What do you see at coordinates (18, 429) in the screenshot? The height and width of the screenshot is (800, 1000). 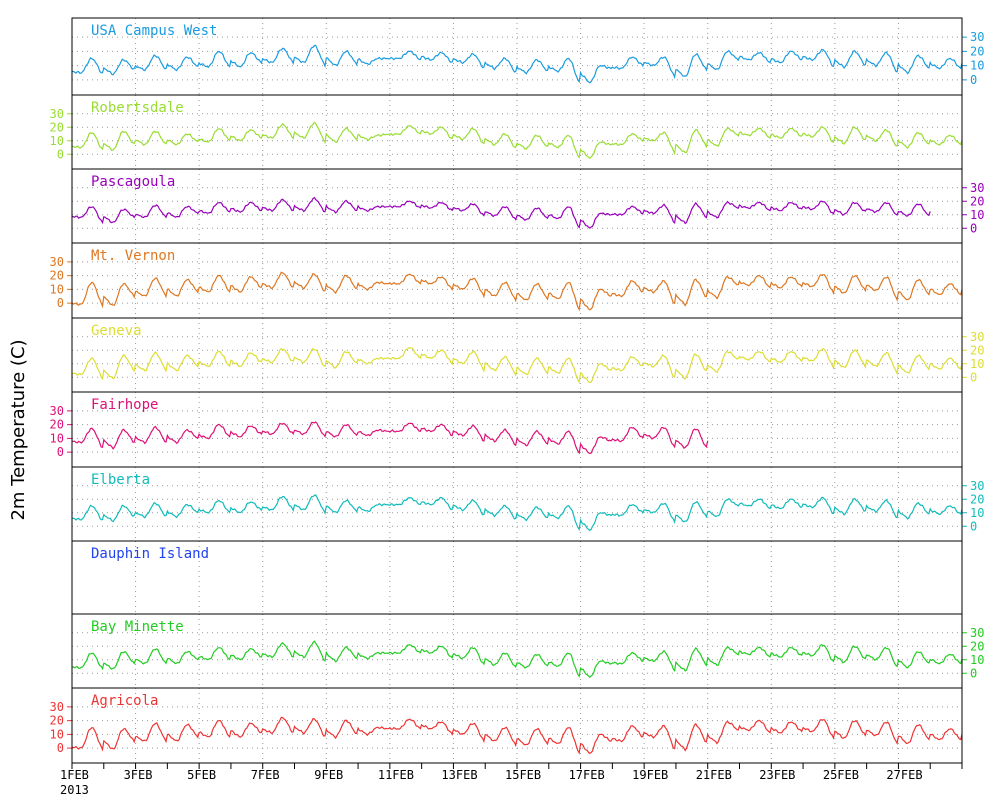 I see `y-axis-label: 2m Temperature (C)` at bounding box center [18, 429].